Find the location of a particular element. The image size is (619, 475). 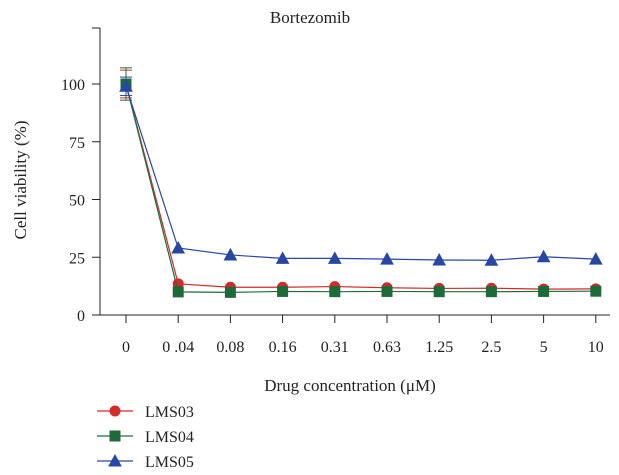

x-axis-title: Drug concentration (μM) is located at coordinates (350, 385).